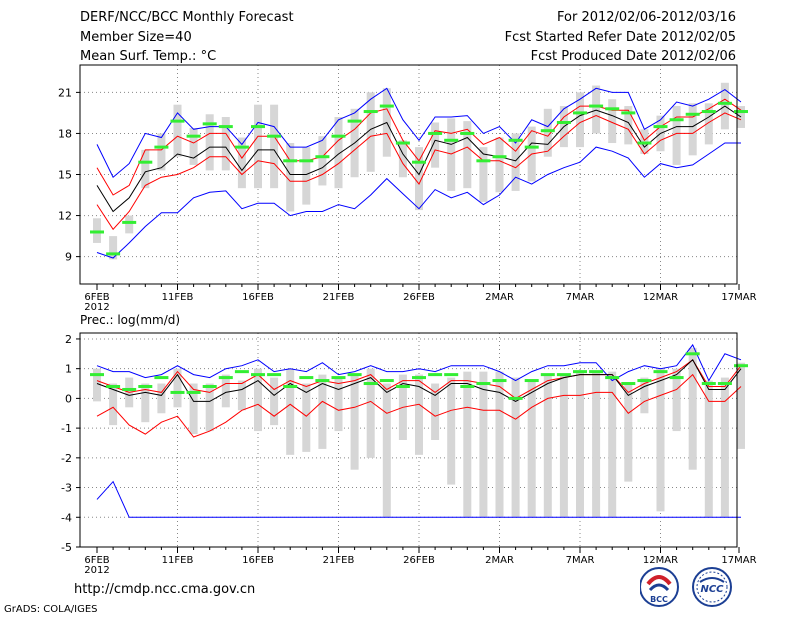 This screenshot has width=800, height=618. I want to click on source-url: http://cmdp.ncc.cma.gov.cn, so click(165, 589).